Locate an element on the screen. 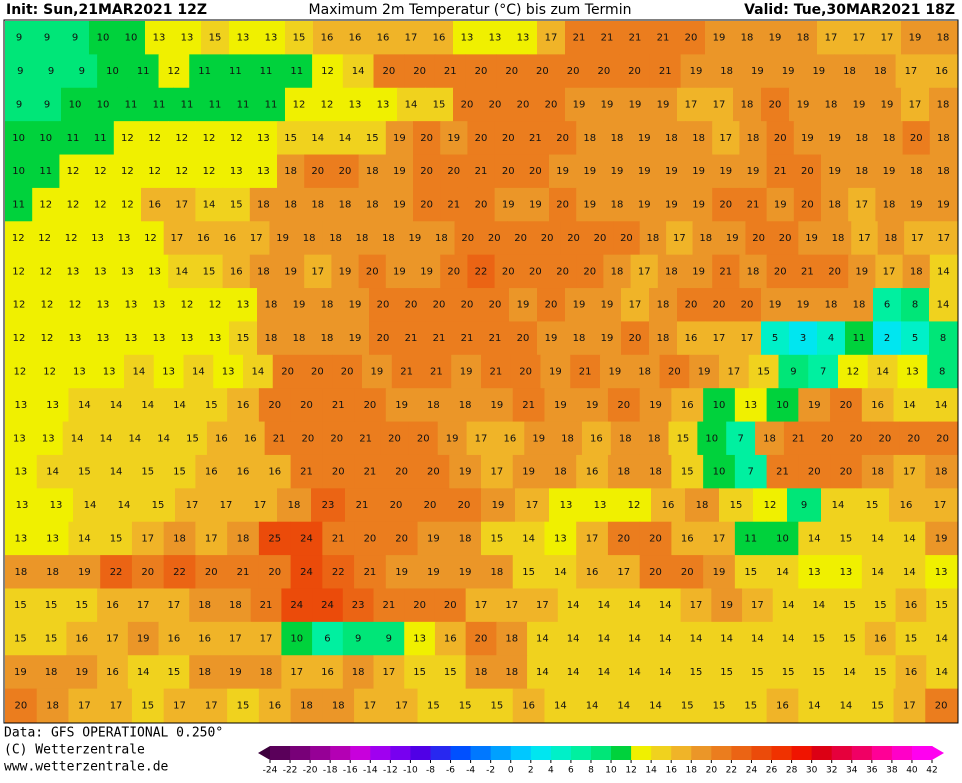  temperature-value: 3 is located at coordinates (803, 338).